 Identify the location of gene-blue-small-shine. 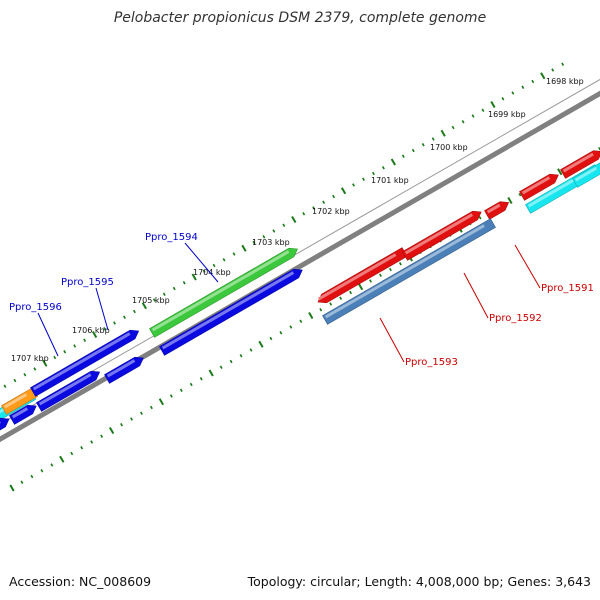
(20, 413).